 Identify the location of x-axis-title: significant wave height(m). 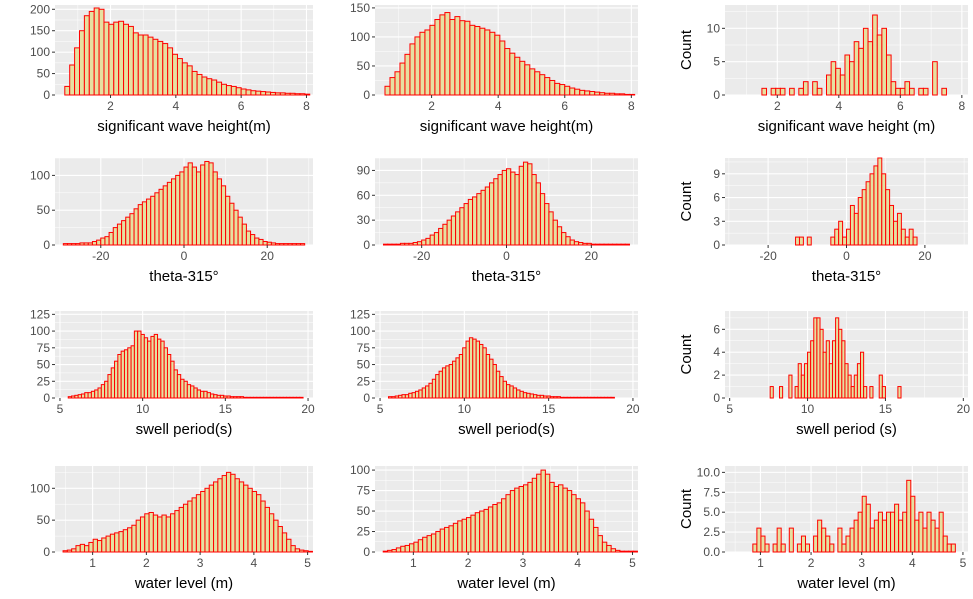
(183, 126).